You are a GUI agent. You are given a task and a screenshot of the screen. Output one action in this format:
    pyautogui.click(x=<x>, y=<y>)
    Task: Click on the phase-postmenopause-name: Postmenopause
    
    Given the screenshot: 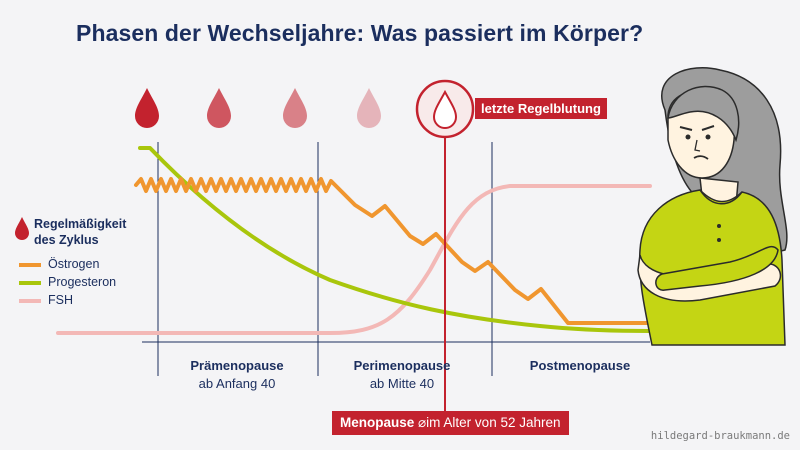 What is the action you would take?
    pyautogui.click(x=580, y=365)
    